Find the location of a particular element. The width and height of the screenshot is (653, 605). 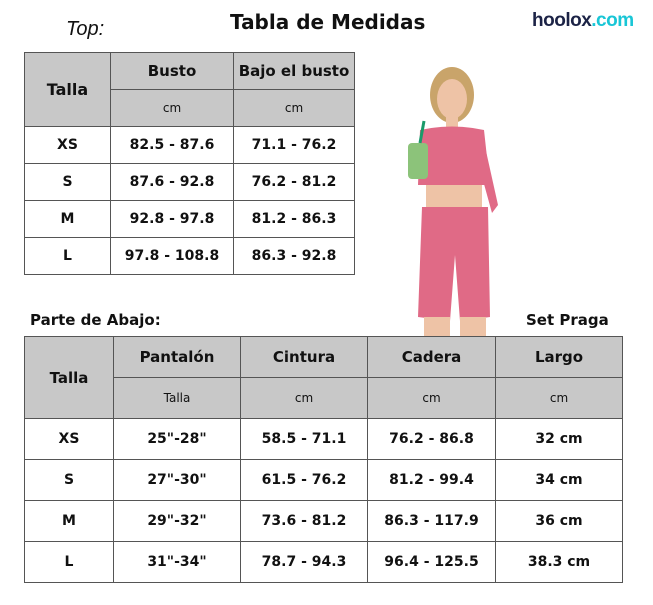

column-header: Bajo el busto is located at coordinates (294, 71).